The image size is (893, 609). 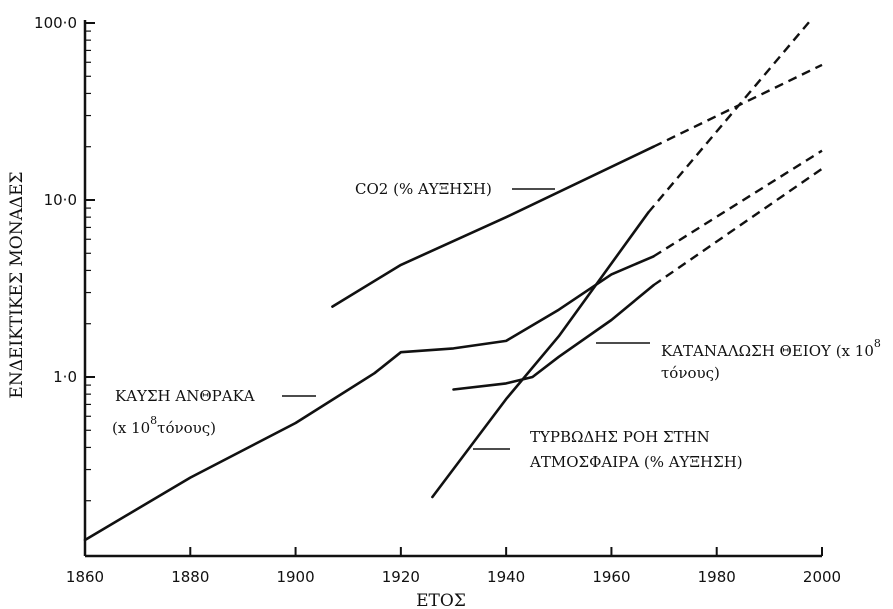 I want to click on coal-label-line2: (x 108τόνους), so click(x=164, y=425).